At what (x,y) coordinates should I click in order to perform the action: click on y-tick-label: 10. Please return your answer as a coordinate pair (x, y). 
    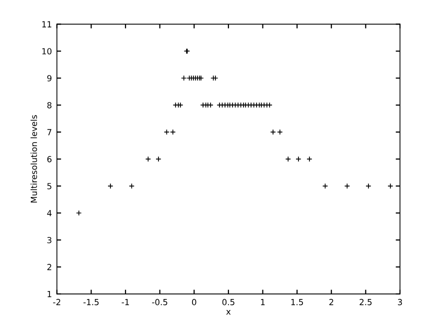
    Looking at the image, I should click on (47, 51).